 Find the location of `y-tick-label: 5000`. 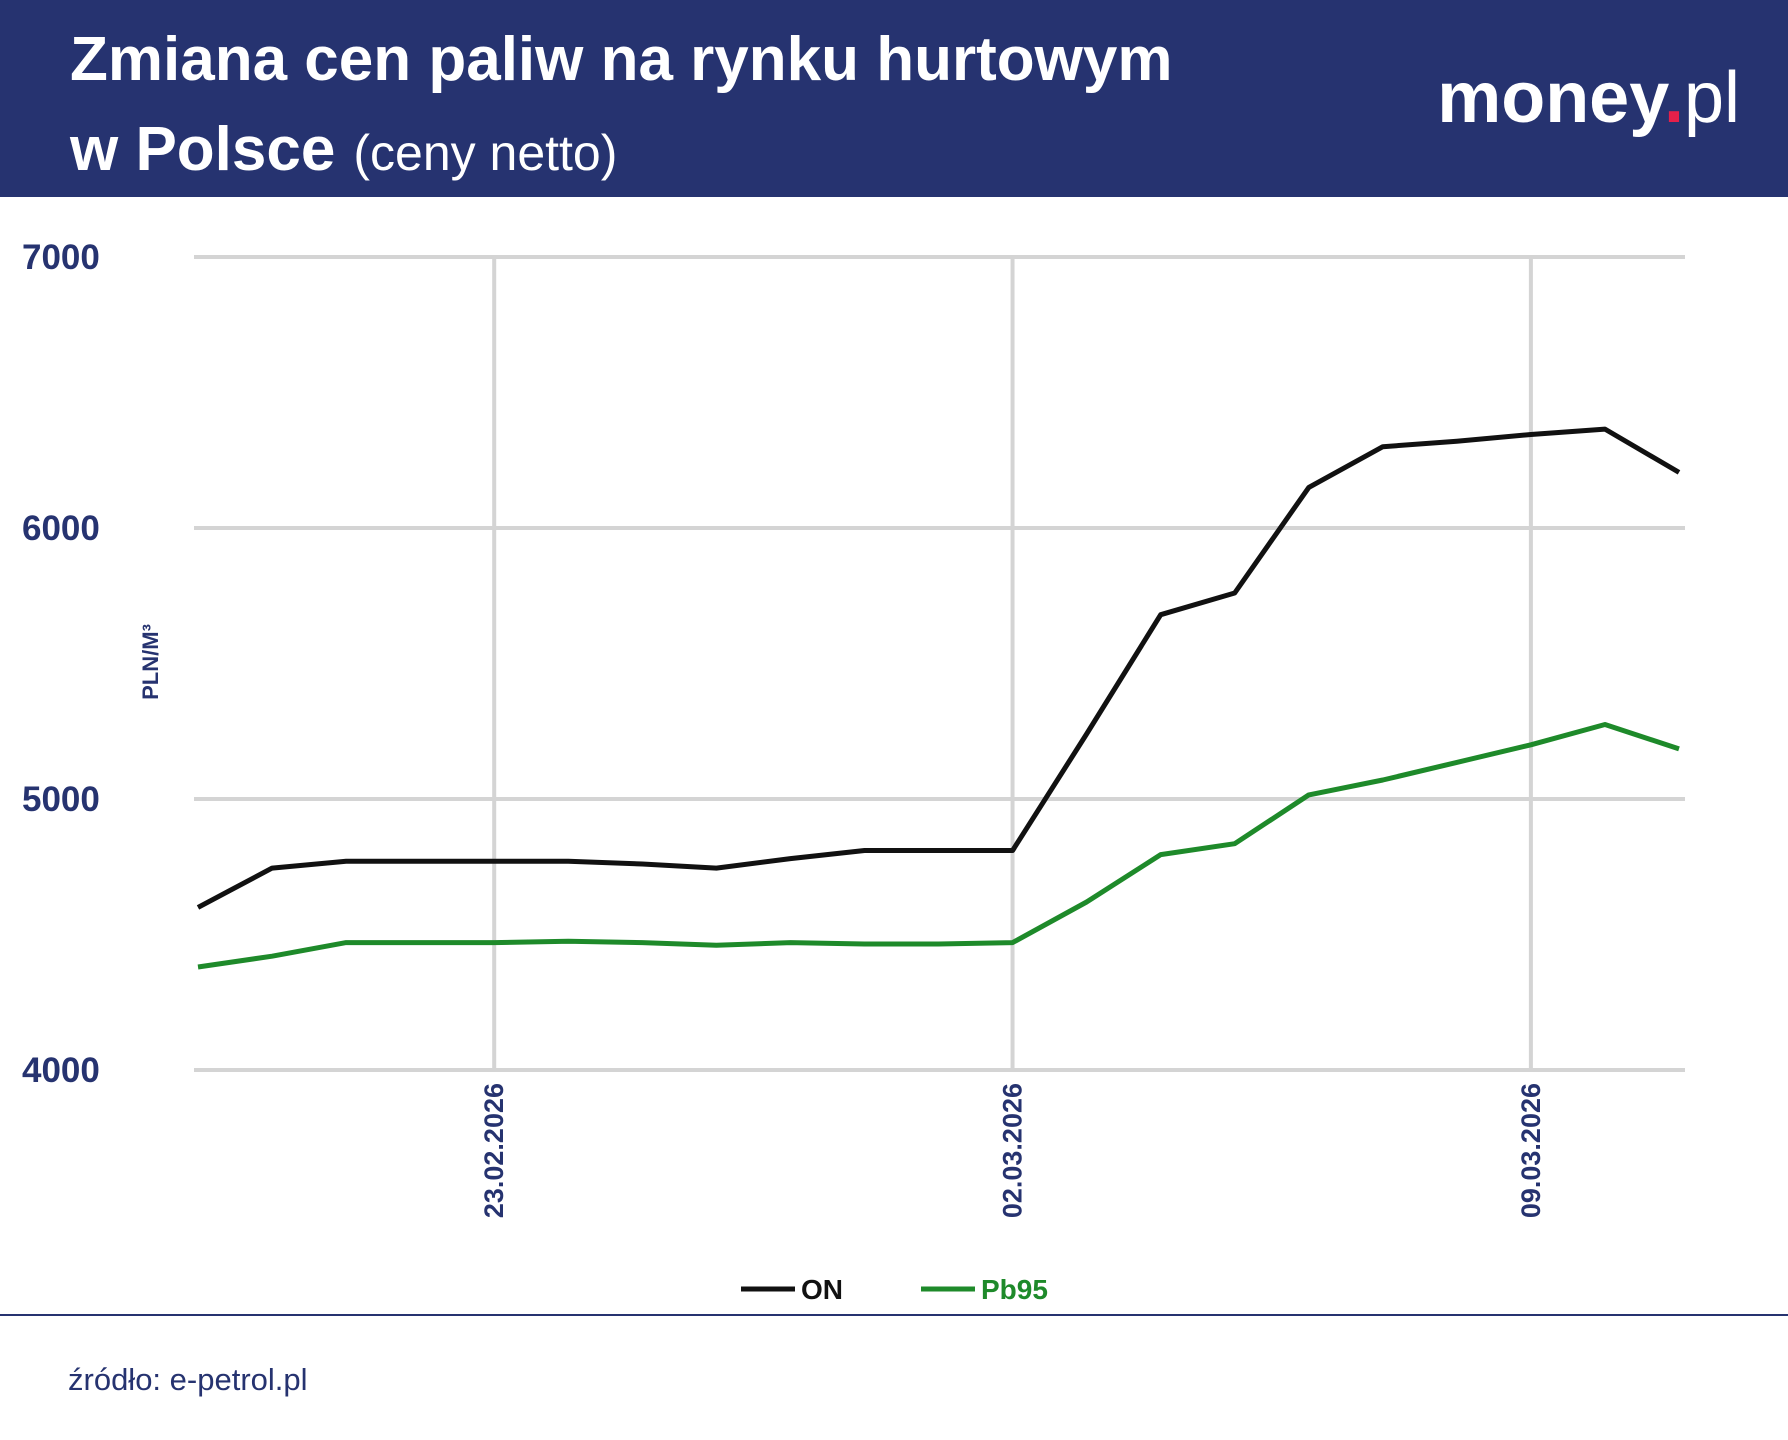

y-tick-label: 5000 is located at coordinates (61, 799).